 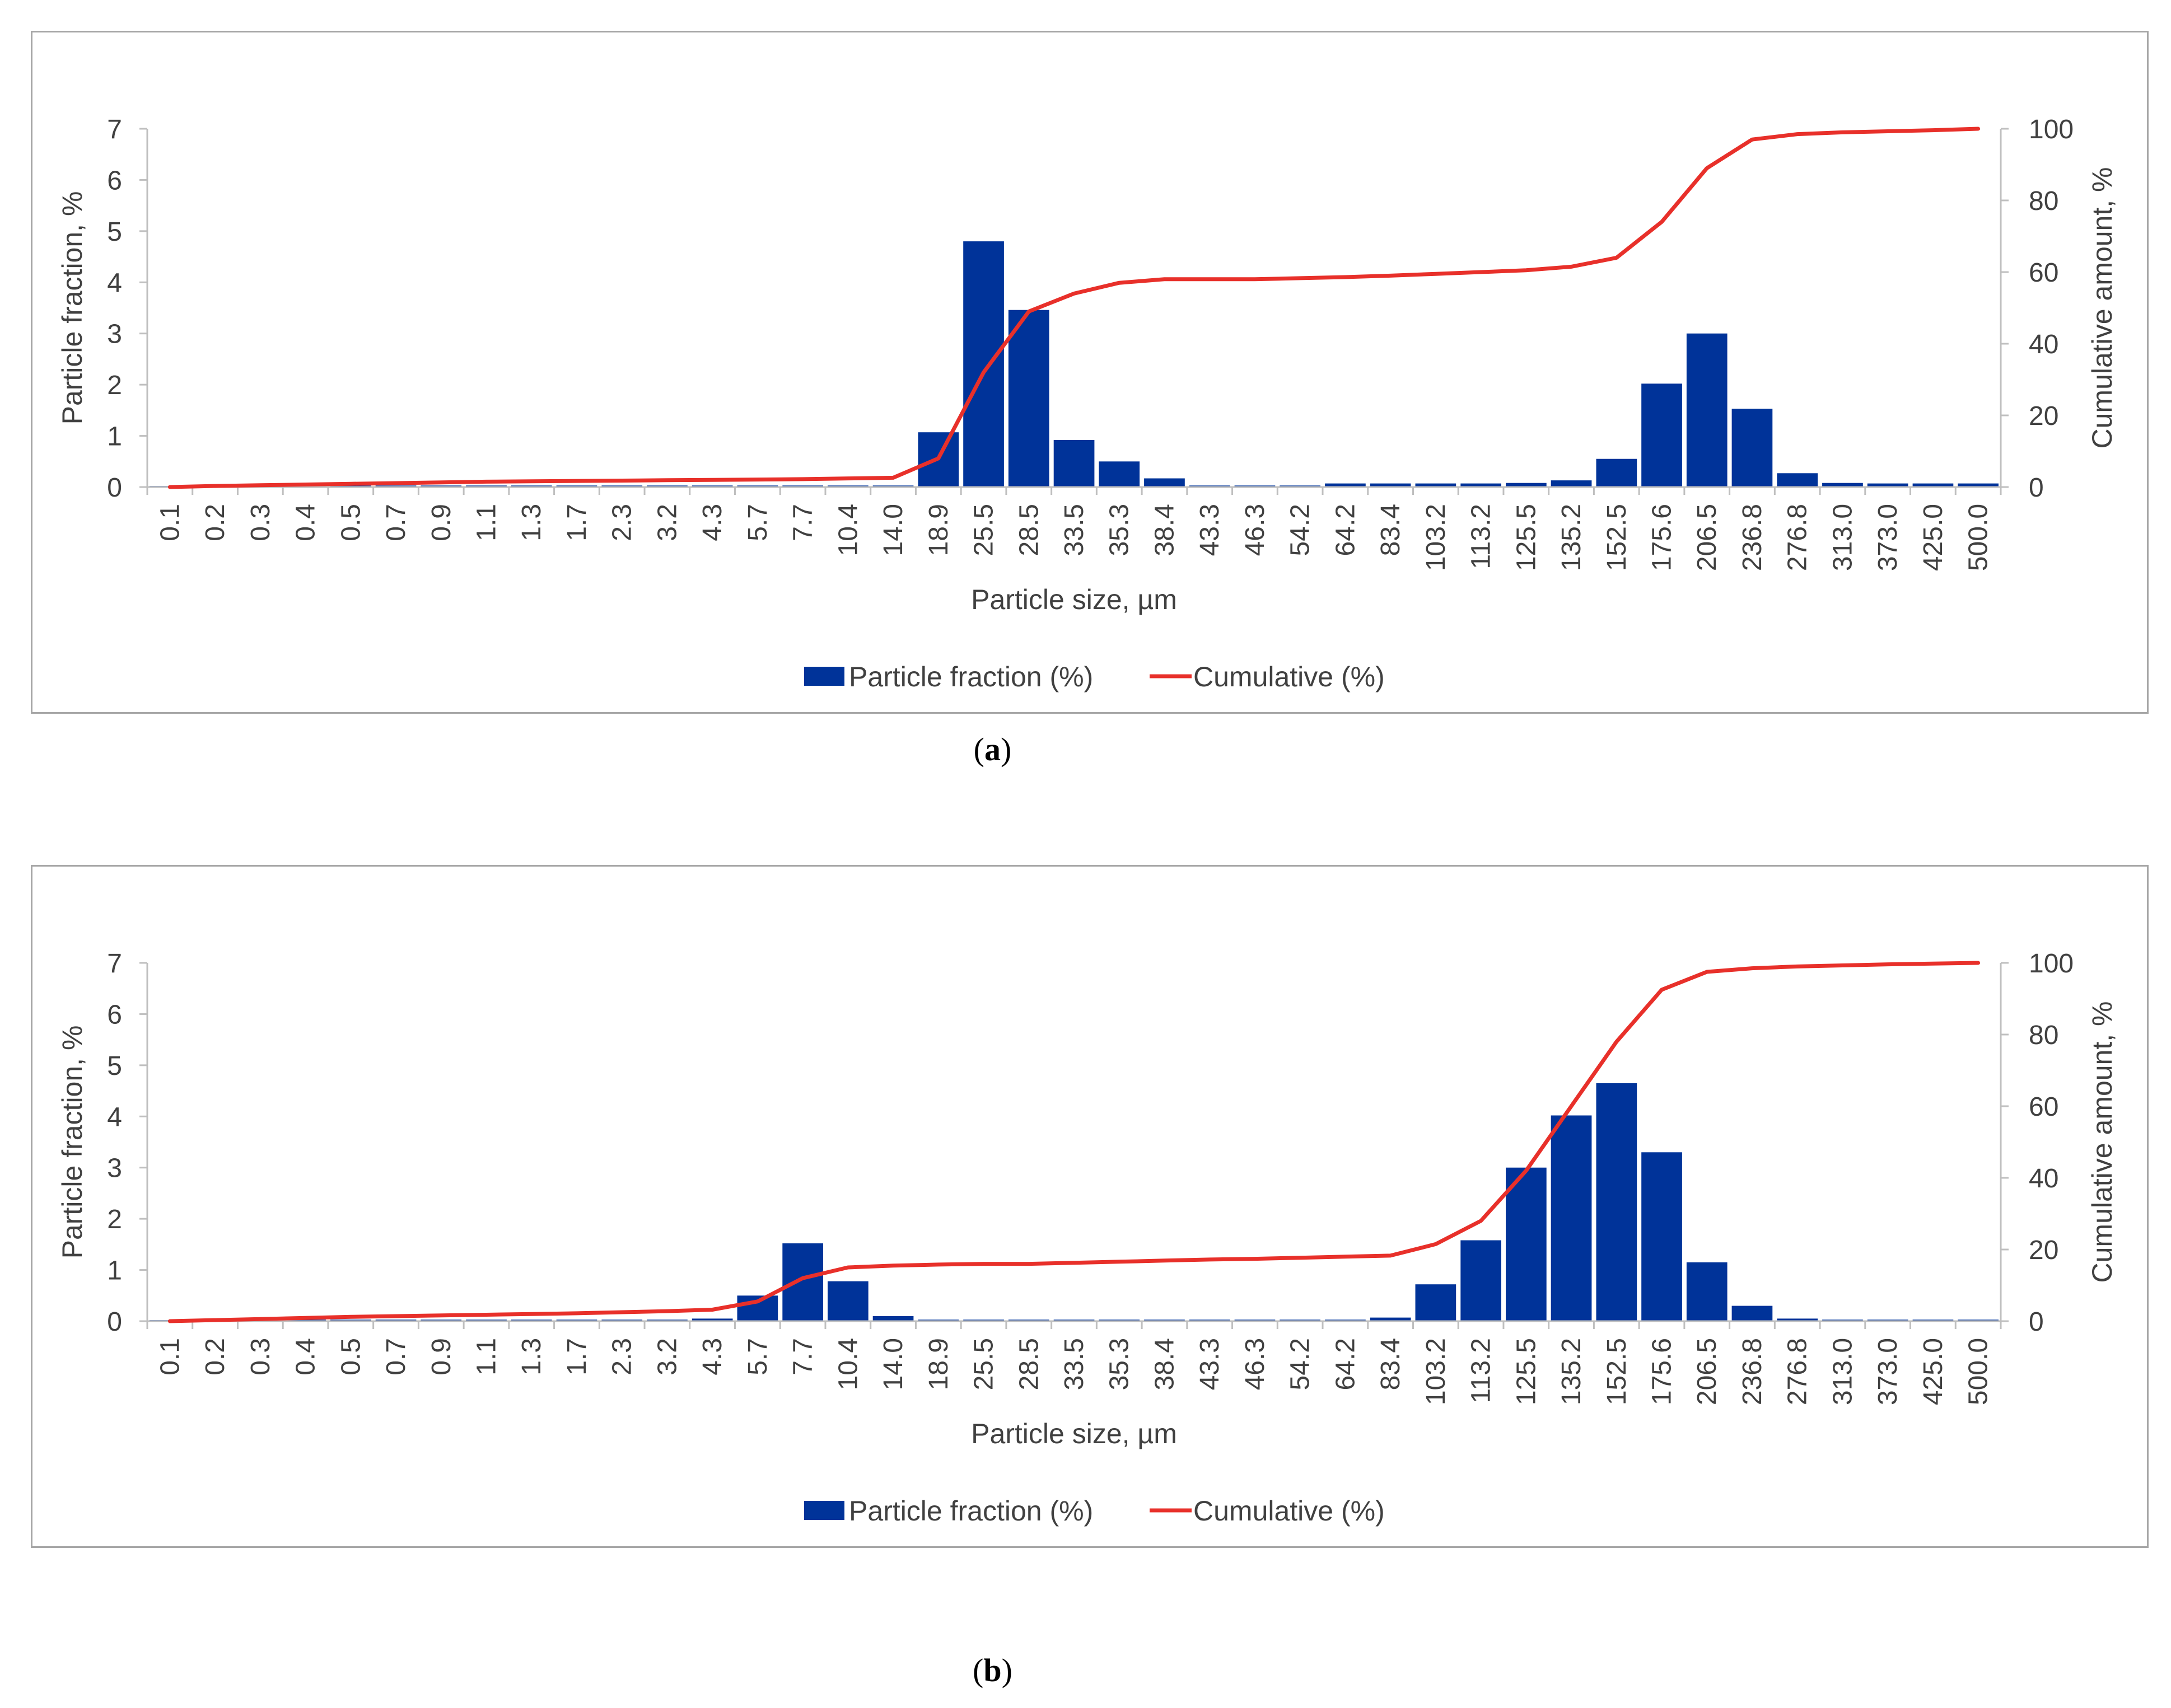 What do you see at coordinates (577, 1356) in the screenshot?
I see `chart-b-xtick-label-9: 1.7` at bounding box center [577, 1356].